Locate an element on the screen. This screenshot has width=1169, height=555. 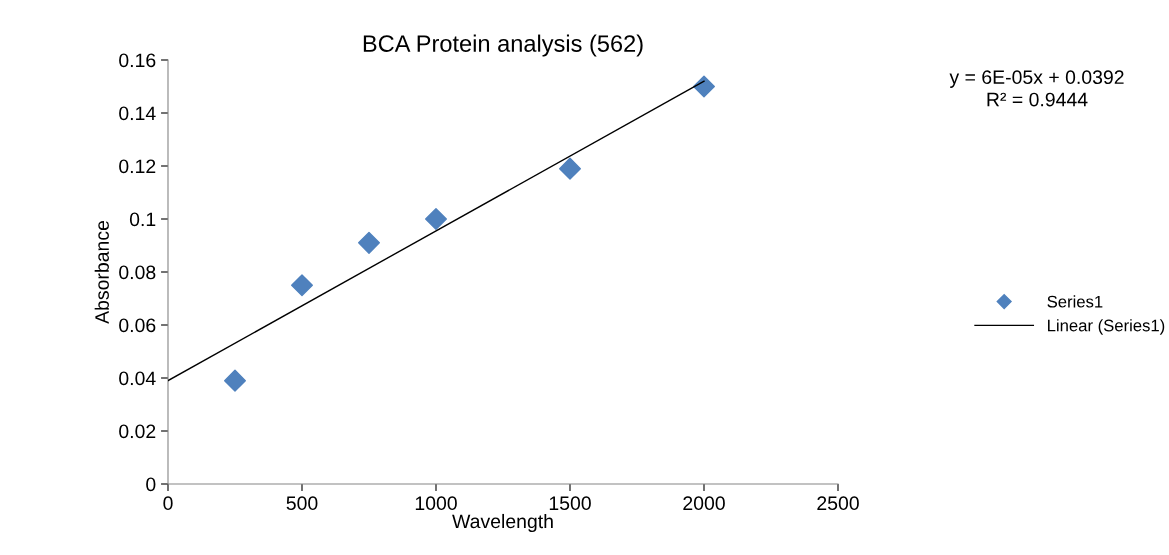
x-tick-label: 1000 is located at coordinates (436, 503).